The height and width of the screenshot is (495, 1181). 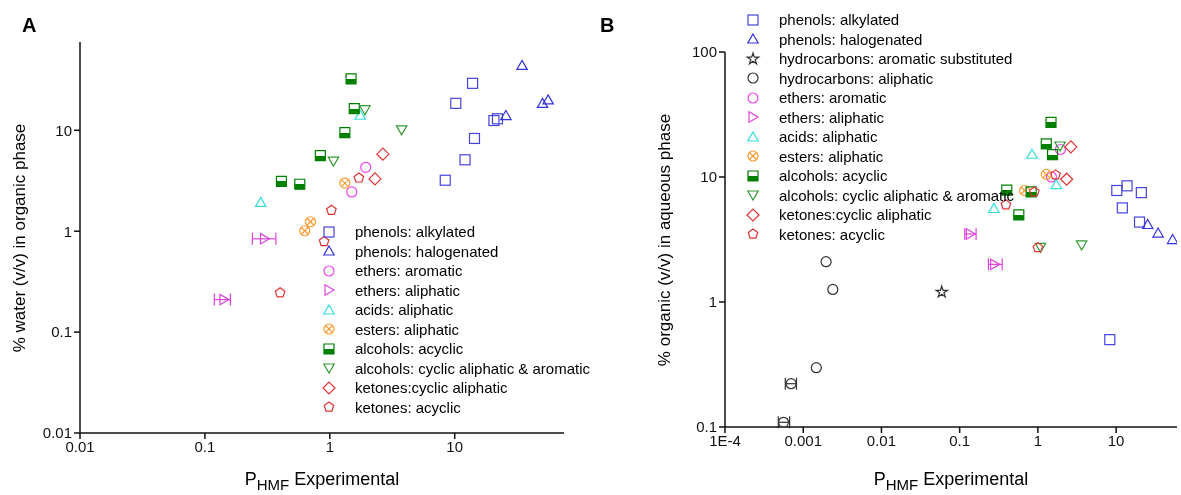 What do you see at coordinates (29, 25) in the screenshot?
I see `chart-title: A` at bounding box center [29, 25].